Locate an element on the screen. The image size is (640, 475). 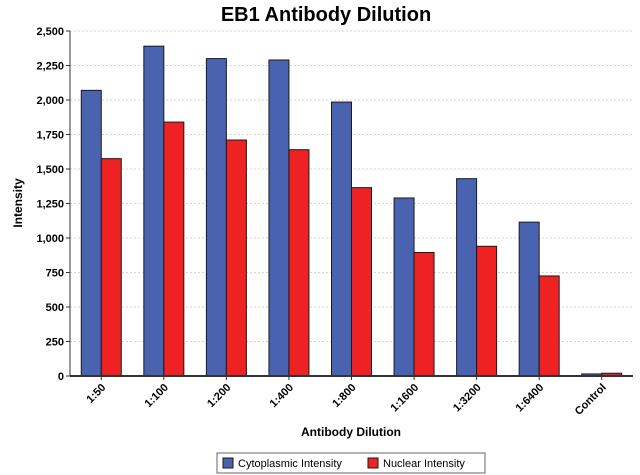
legend: Cytoplasmic Intensity Nuclear Intensity is located at coordinates (351, 463).